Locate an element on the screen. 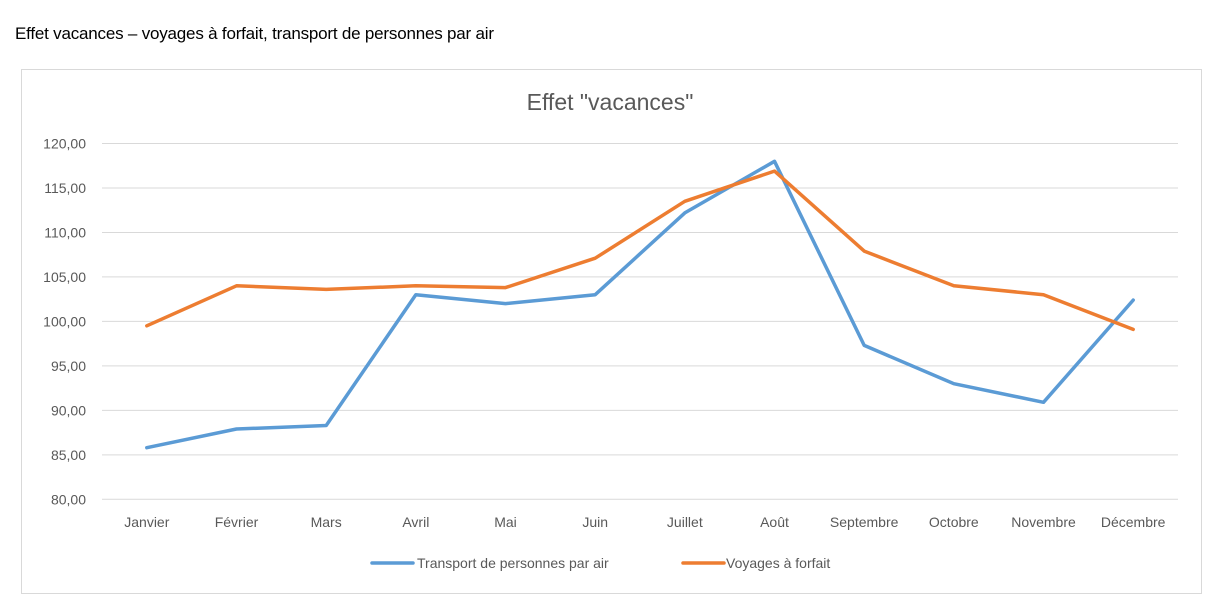  x-tick-label: Avril is located at coordinates (415, 522).